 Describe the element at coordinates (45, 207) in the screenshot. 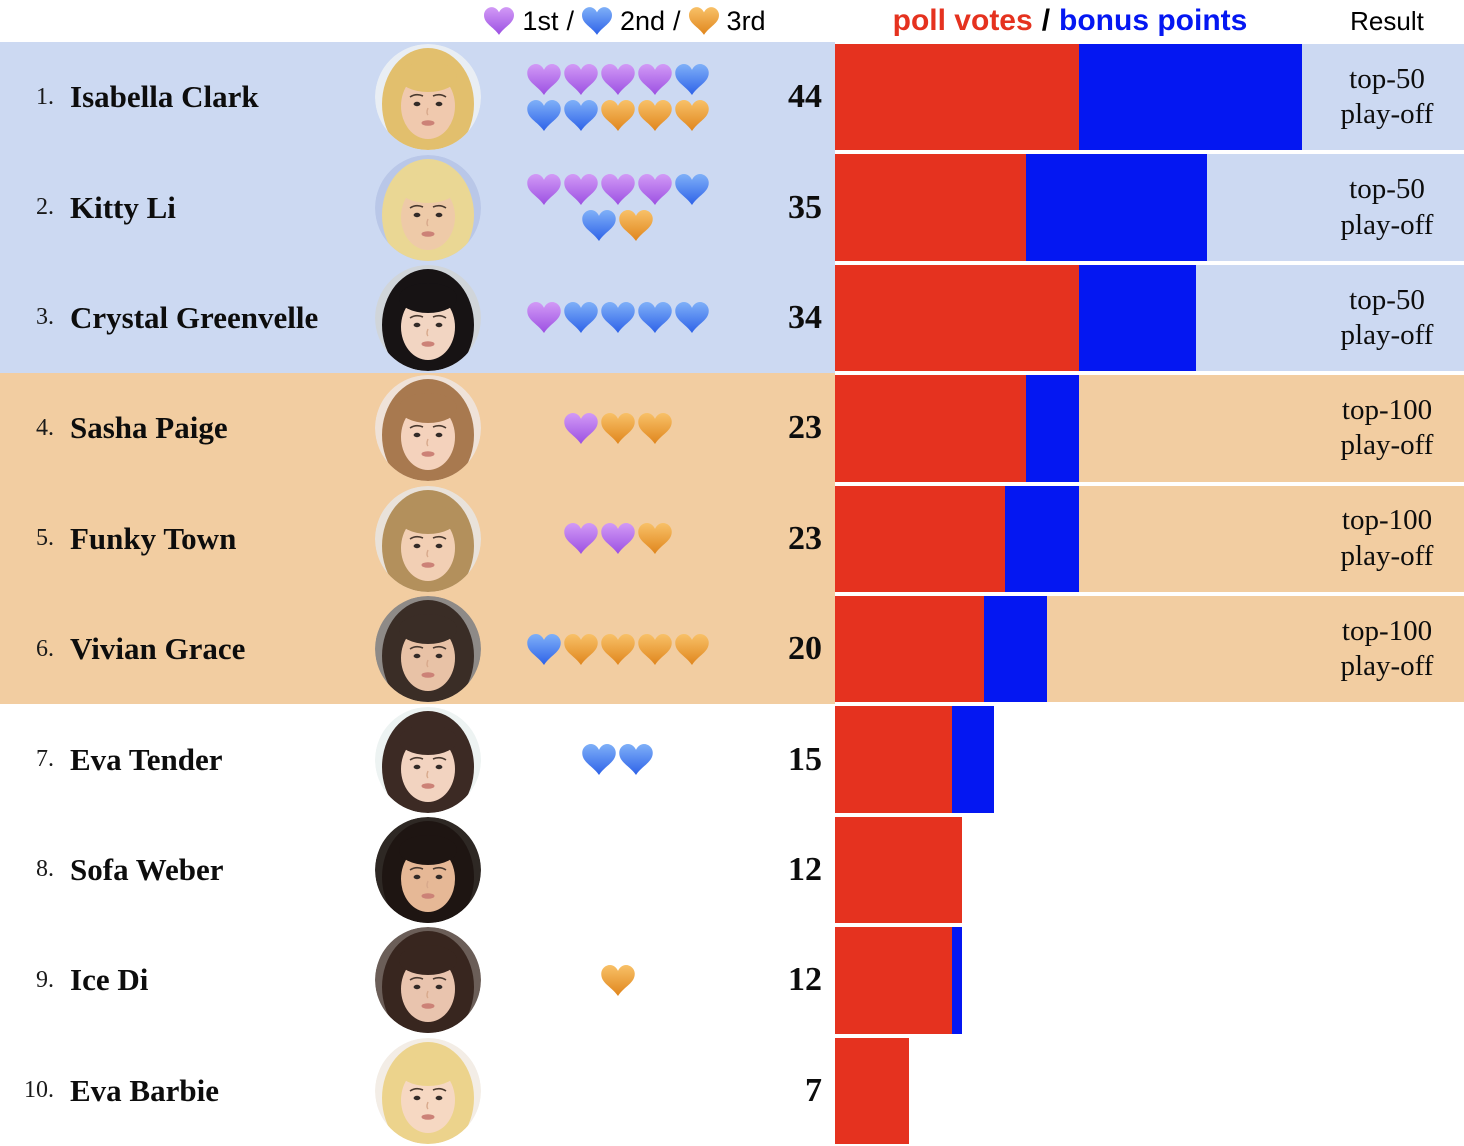

I see `rank-number: 2.` at that location.